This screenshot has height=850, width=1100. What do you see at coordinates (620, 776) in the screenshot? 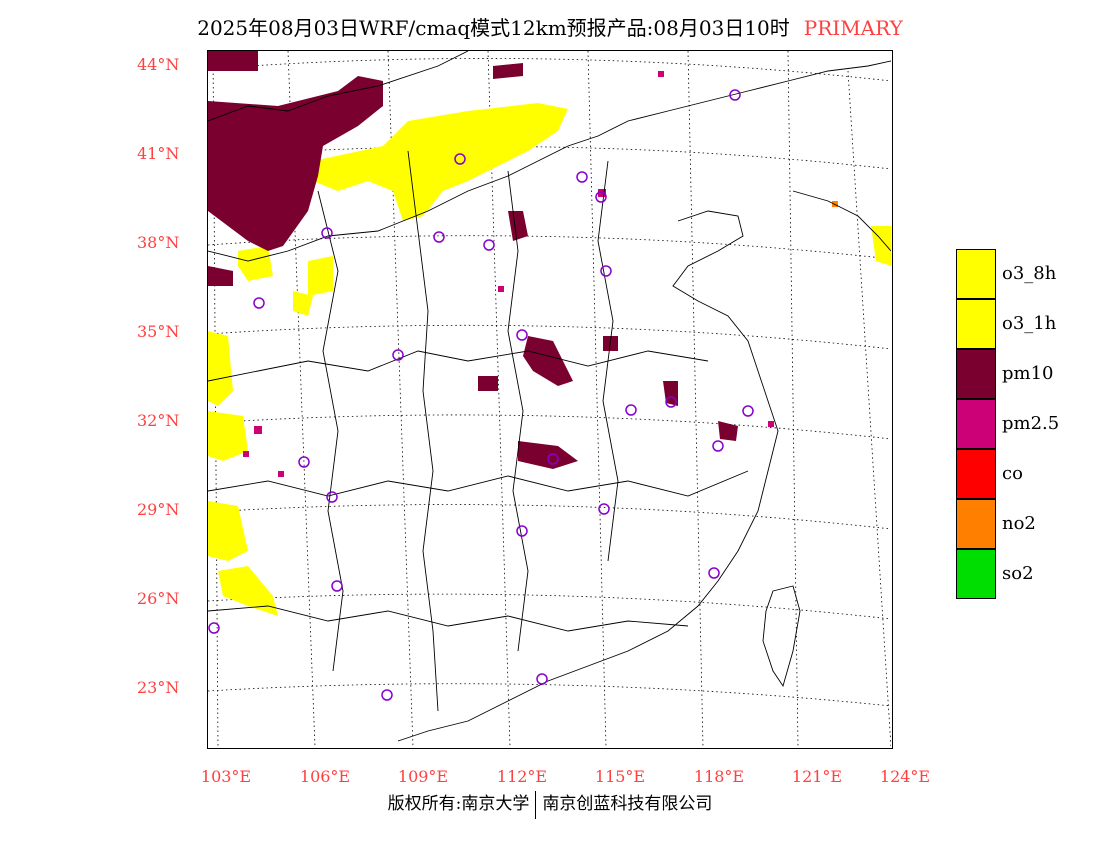
I see `lon-label-115: 115°E` at bounding box center [620, 776].